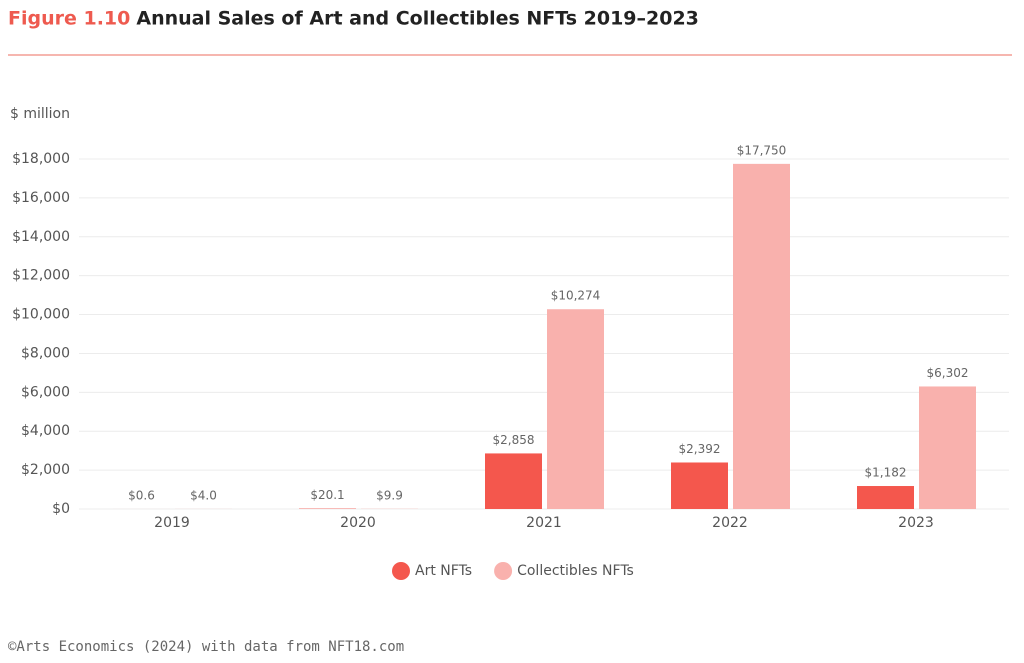 The width and height of the screenshot is (1024, 663). What do you see at coordinates (762, 150) in the screenshot?
I see `value-label: $17,750` at bounding box center [762, 150].